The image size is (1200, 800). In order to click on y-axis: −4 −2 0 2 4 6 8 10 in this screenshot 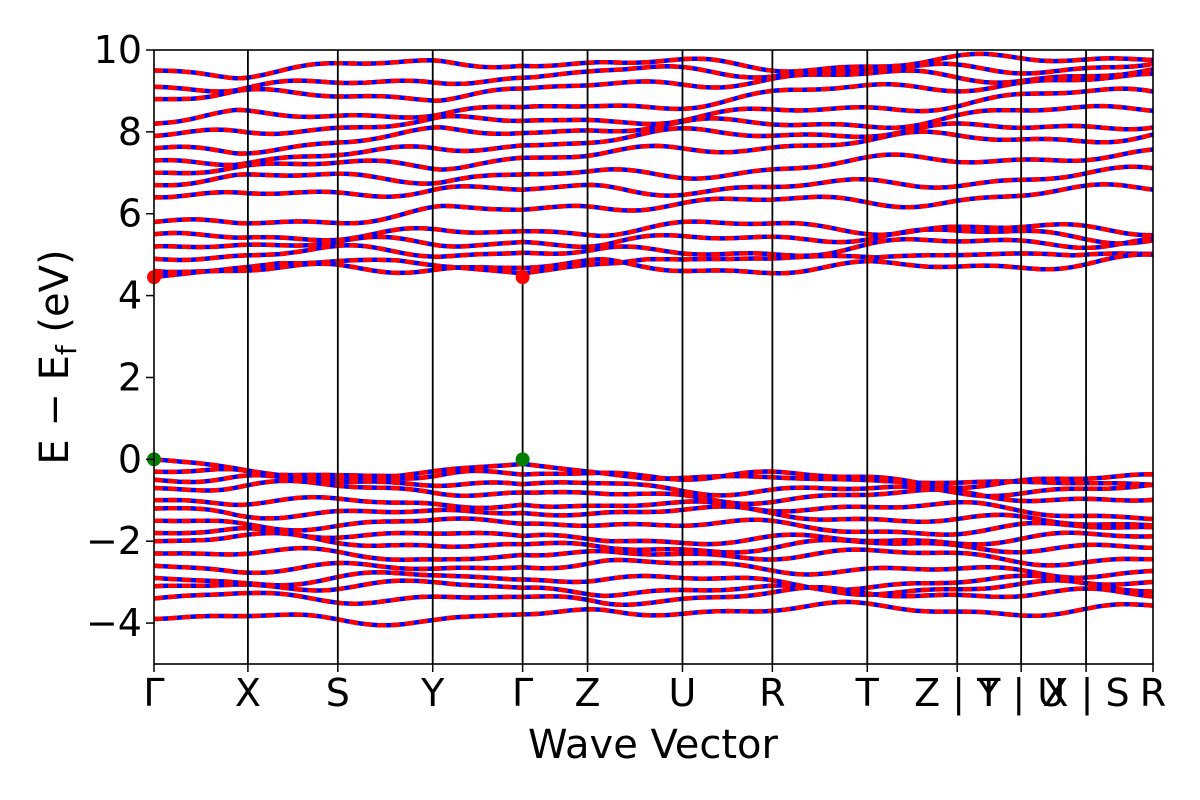, I will do `click(120, 336)`.